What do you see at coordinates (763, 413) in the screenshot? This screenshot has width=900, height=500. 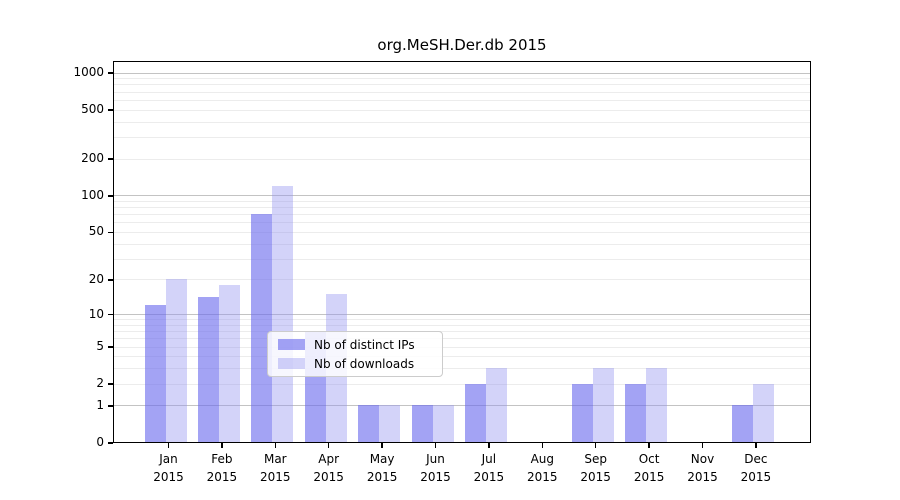 I see `bar-dec-downloads` at bounding box center [763, 413].